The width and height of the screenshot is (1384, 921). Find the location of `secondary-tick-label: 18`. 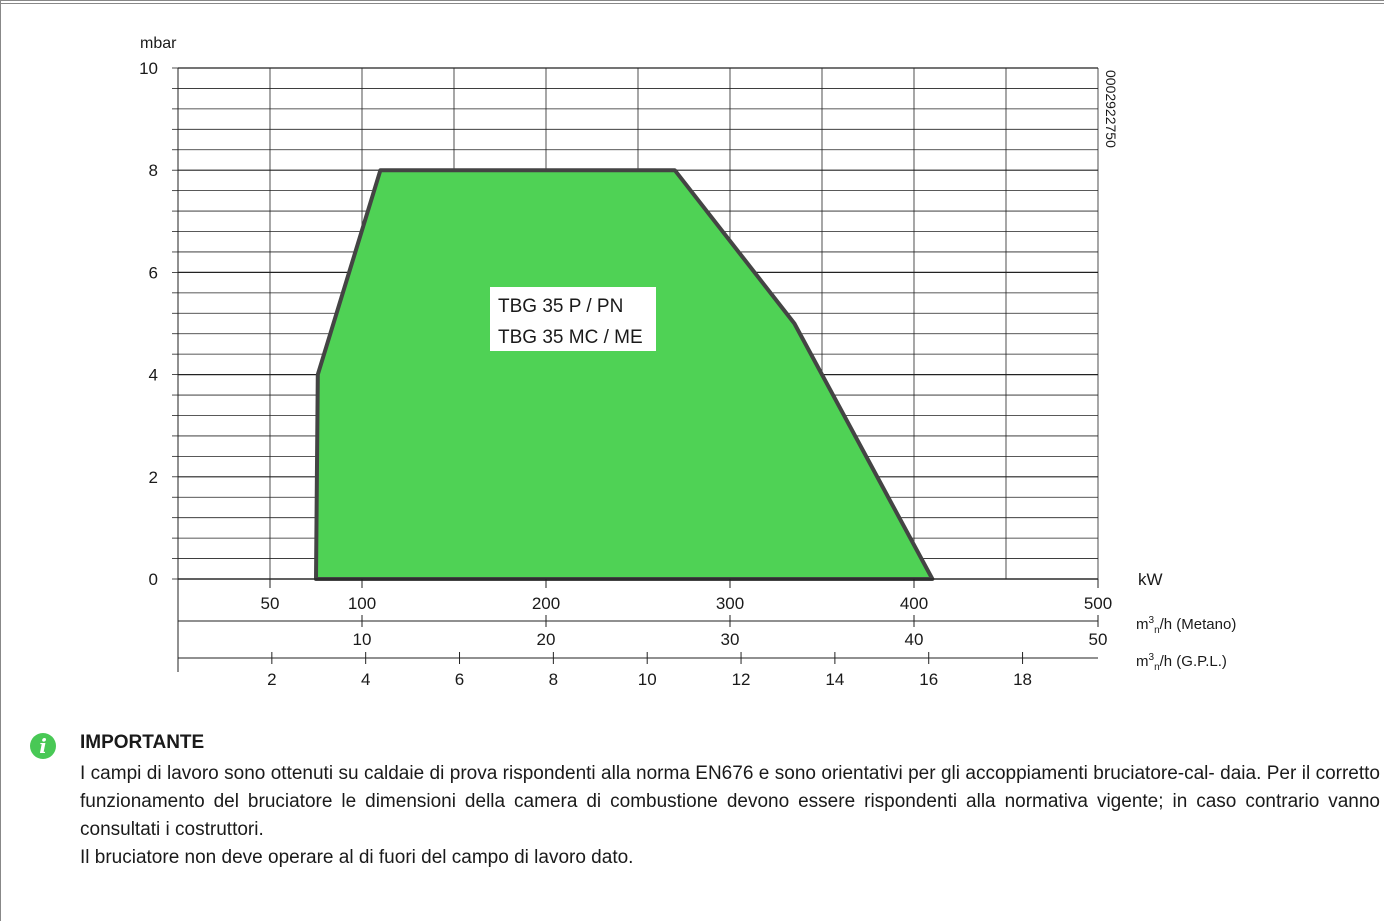

secondary-tick-label: 18 is located at coordinates (1022, 679).